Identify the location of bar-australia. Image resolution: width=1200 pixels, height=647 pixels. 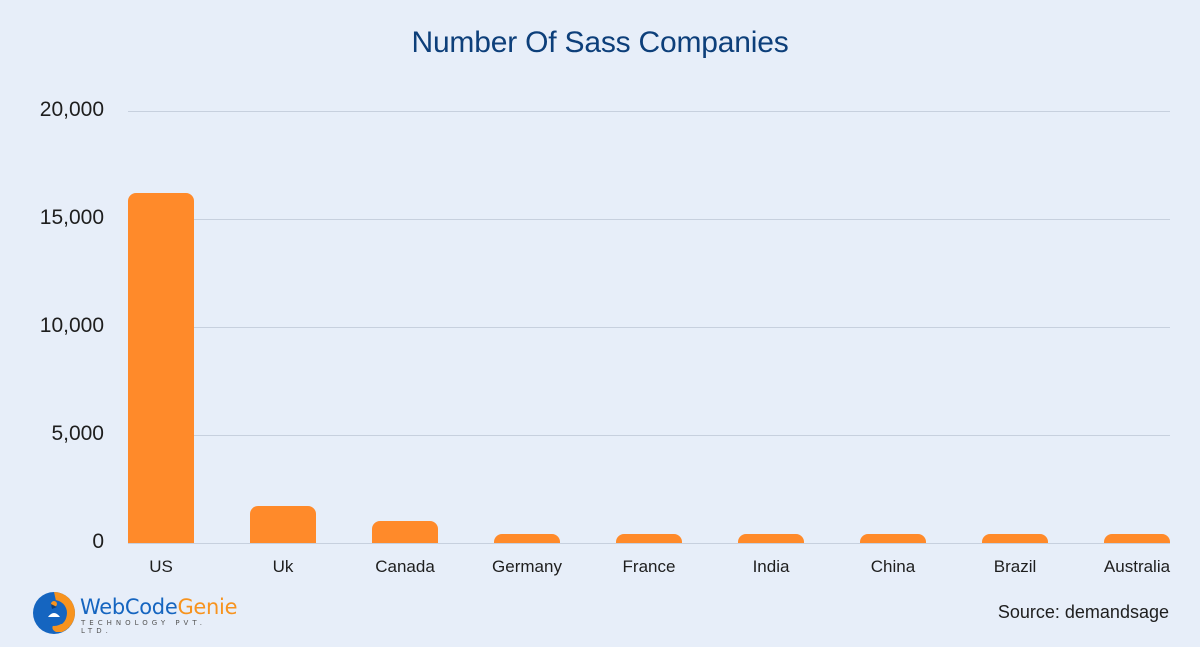
(1137, 538).